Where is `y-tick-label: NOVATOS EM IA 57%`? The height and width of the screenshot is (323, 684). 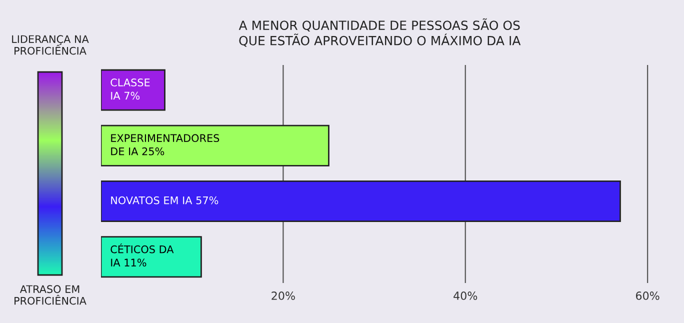 y-tick-label: NOVATOS EM IA 57% is located at coordinates (164, 200).